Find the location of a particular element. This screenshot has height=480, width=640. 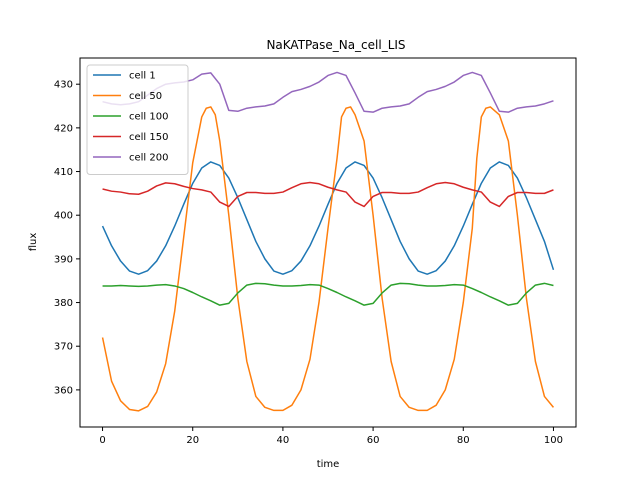

x-tick-label: 60 is located at coordinates (373, 440).